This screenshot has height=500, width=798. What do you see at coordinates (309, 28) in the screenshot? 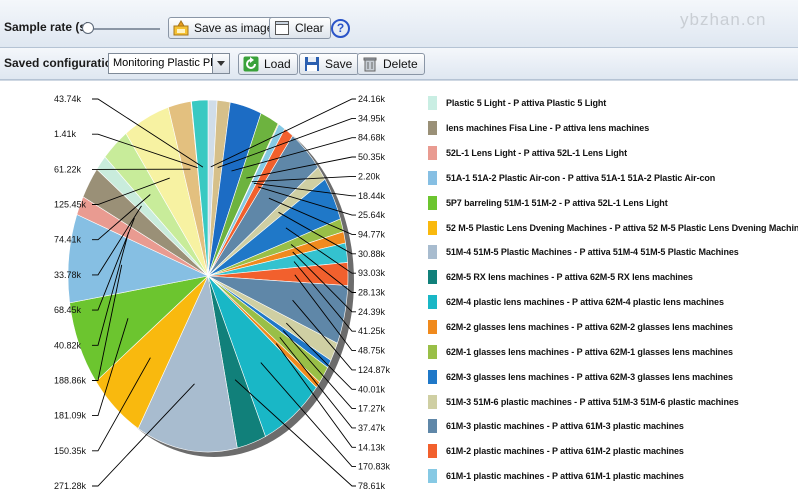
I see `clear-label: Clear` at bounding box center [309, 28].